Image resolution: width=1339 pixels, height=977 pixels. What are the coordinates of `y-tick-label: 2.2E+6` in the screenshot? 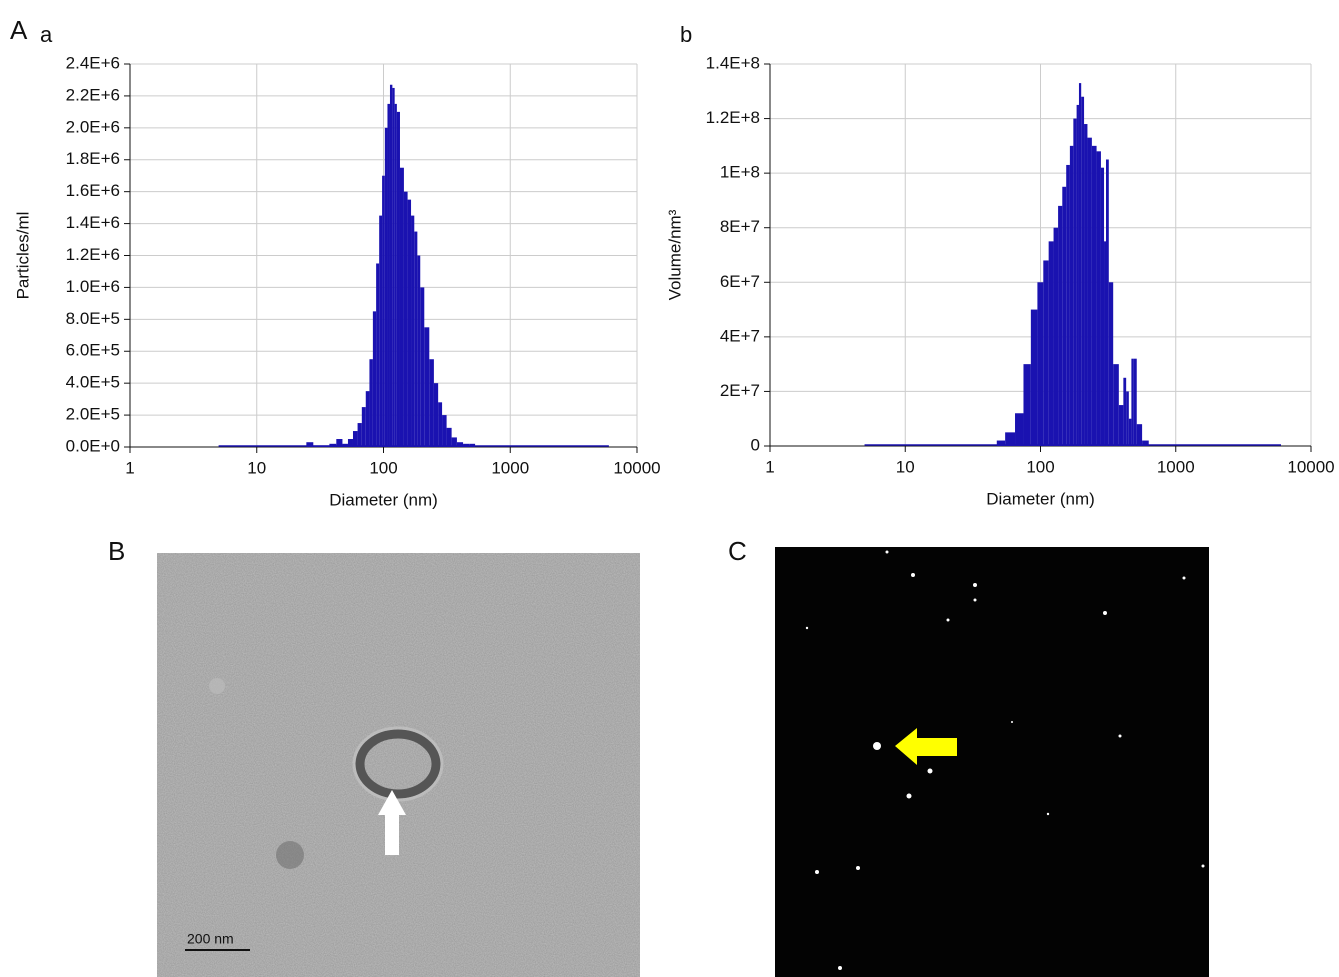 It's located at (93, 94).